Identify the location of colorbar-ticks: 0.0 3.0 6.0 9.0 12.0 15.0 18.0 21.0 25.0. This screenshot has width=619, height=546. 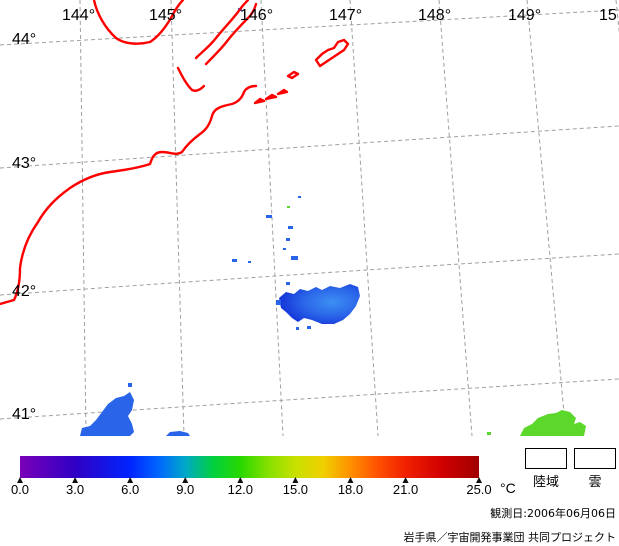
(251, 487).